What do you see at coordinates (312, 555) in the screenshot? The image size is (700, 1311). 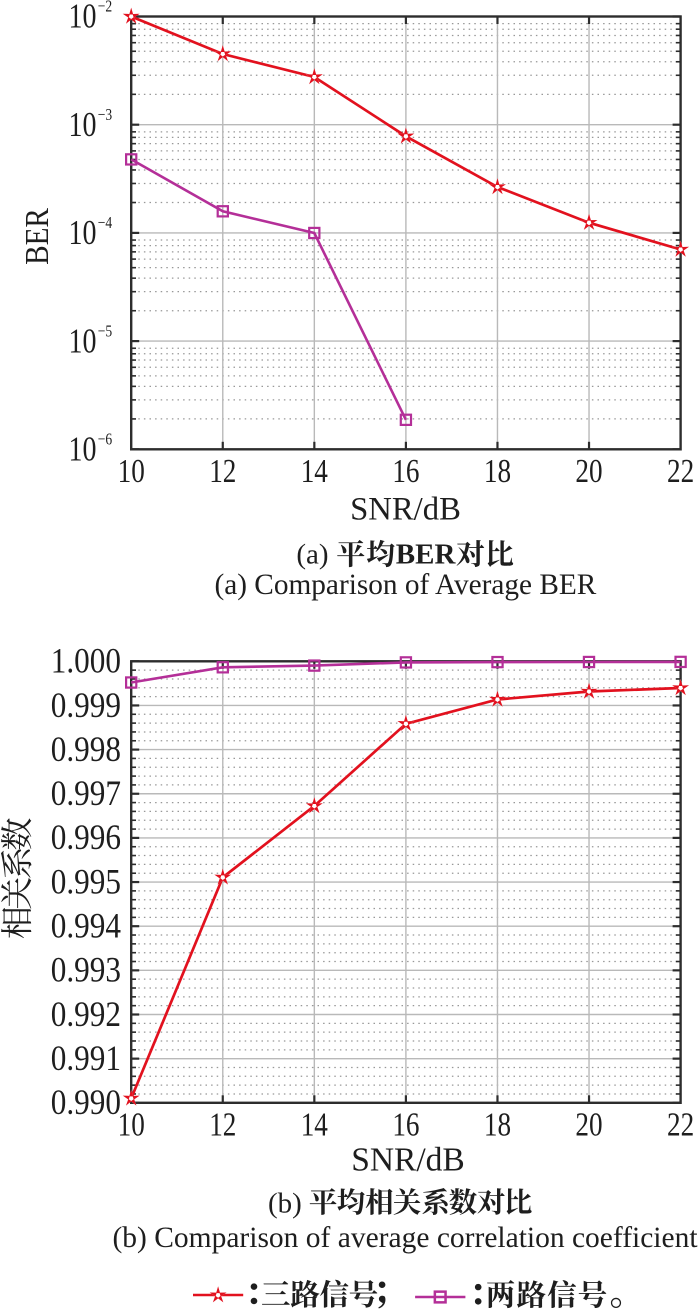 I see `svg-text: (a)` at bounding box center [312, 555].